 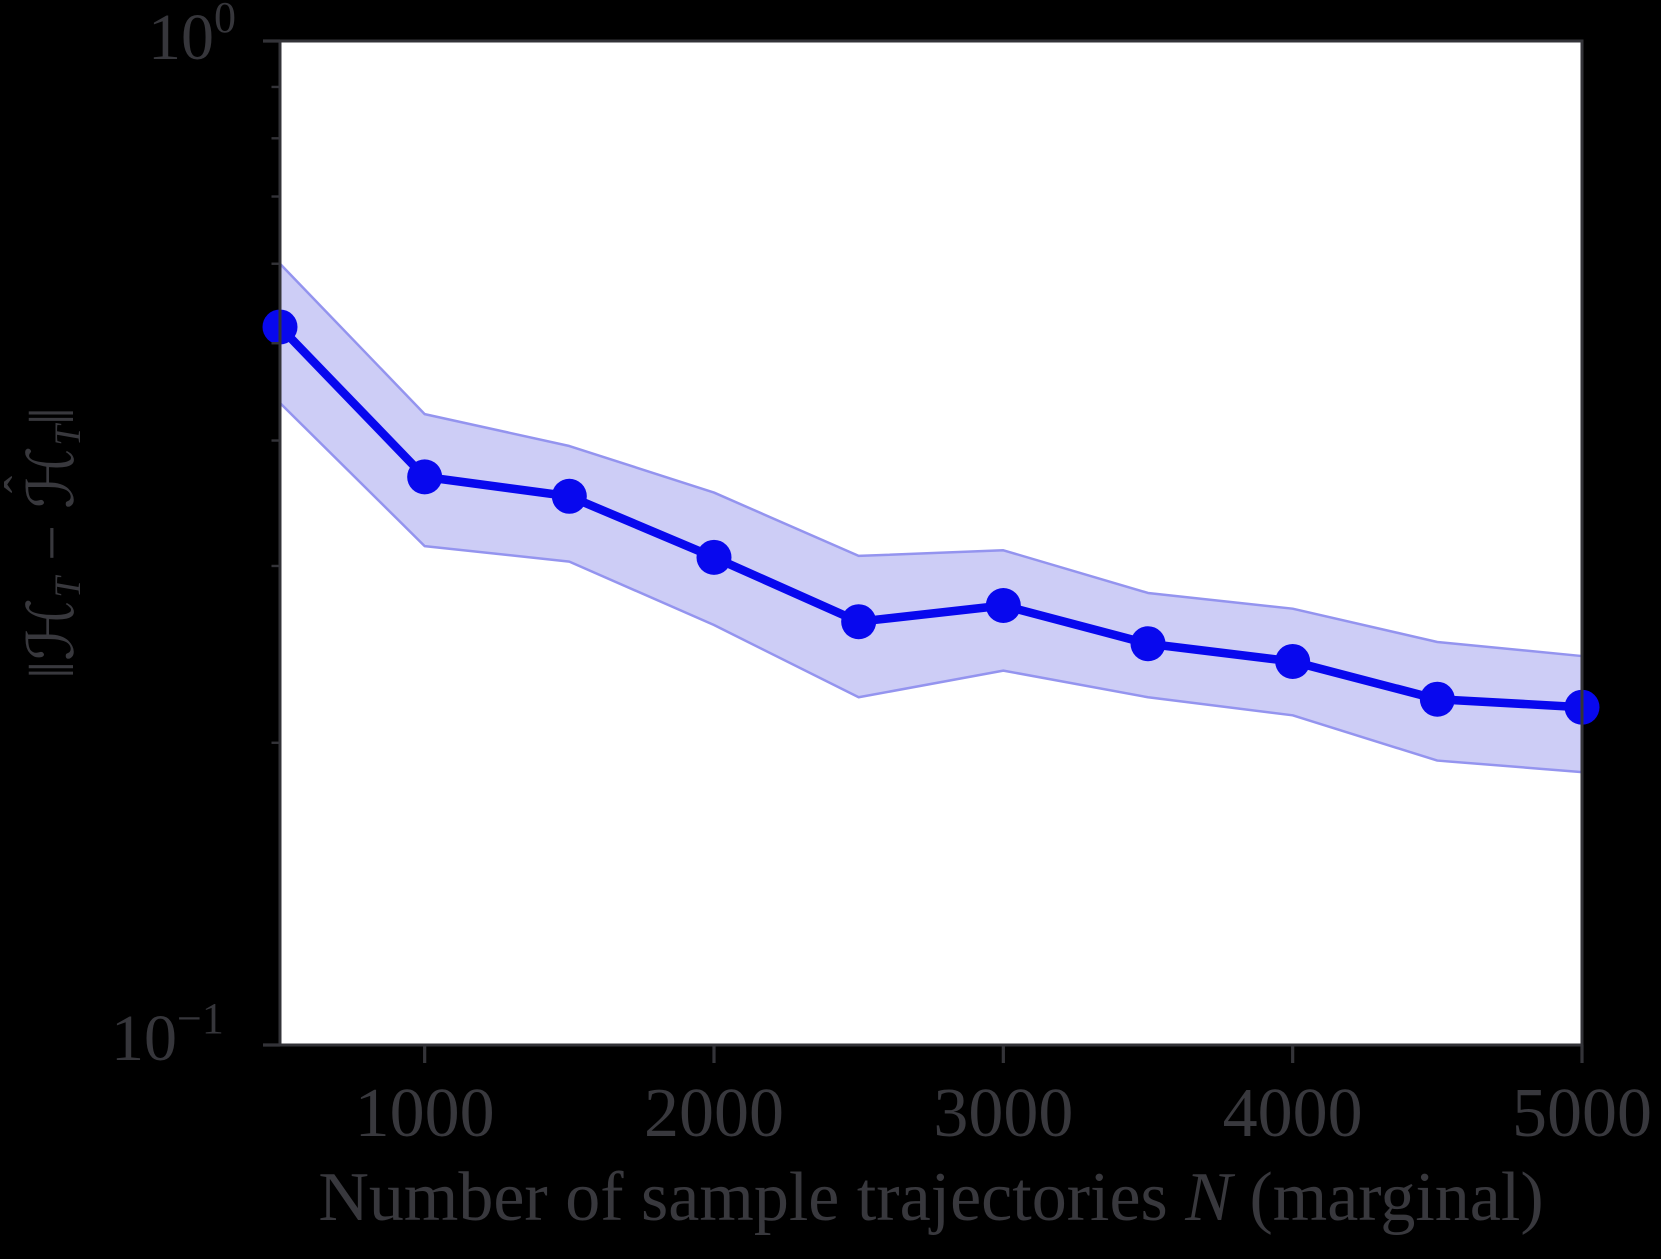 I want to click on x-tick-label: 2000, so click(x=714, y=1113).